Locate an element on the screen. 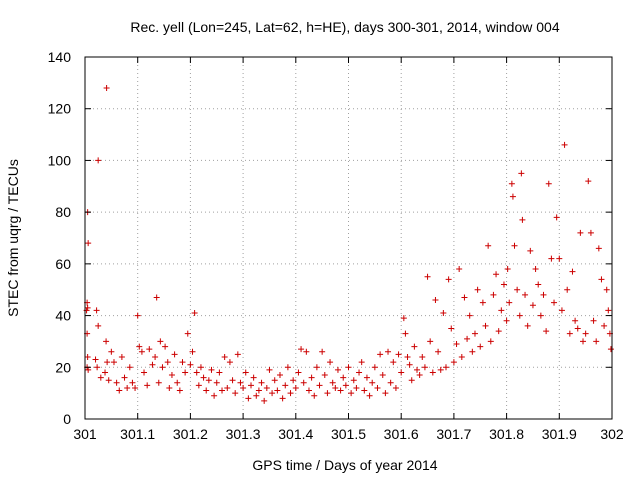 Image resolution: width=640 pixels, height=480 pixels. y-tick-label: 120 is located at coordinates (60, 109).